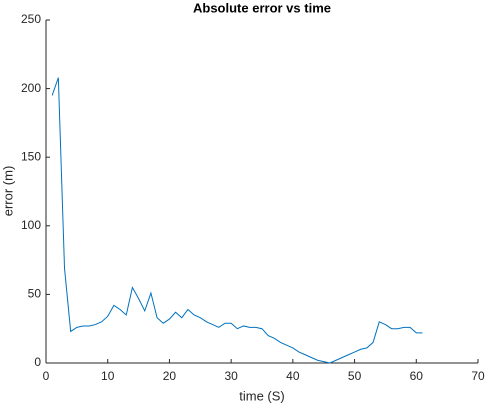  I want to click on x-tick-label: 20, so click(170, 376).